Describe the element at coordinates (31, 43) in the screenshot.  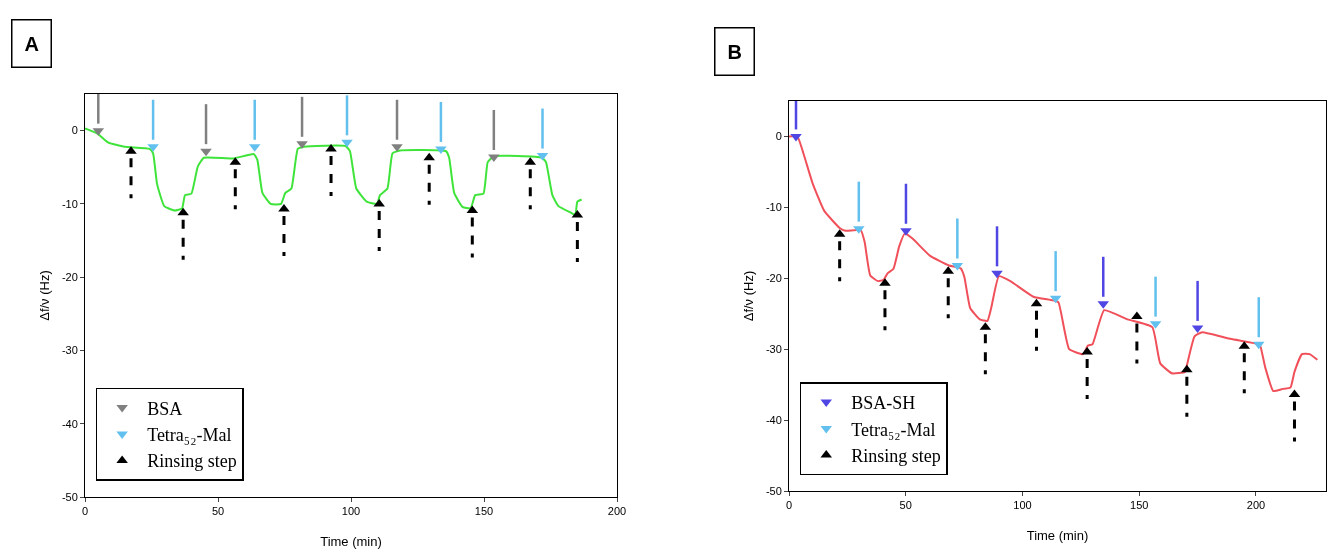
I see `text: A` at that location.